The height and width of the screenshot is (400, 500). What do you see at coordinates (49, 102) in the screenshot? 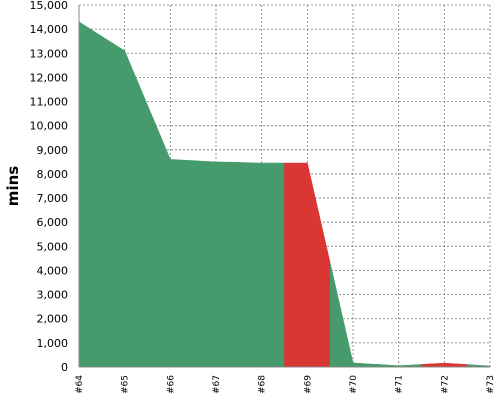
I see `y-tick-label: 11,000` at bounding box center [49, 102].